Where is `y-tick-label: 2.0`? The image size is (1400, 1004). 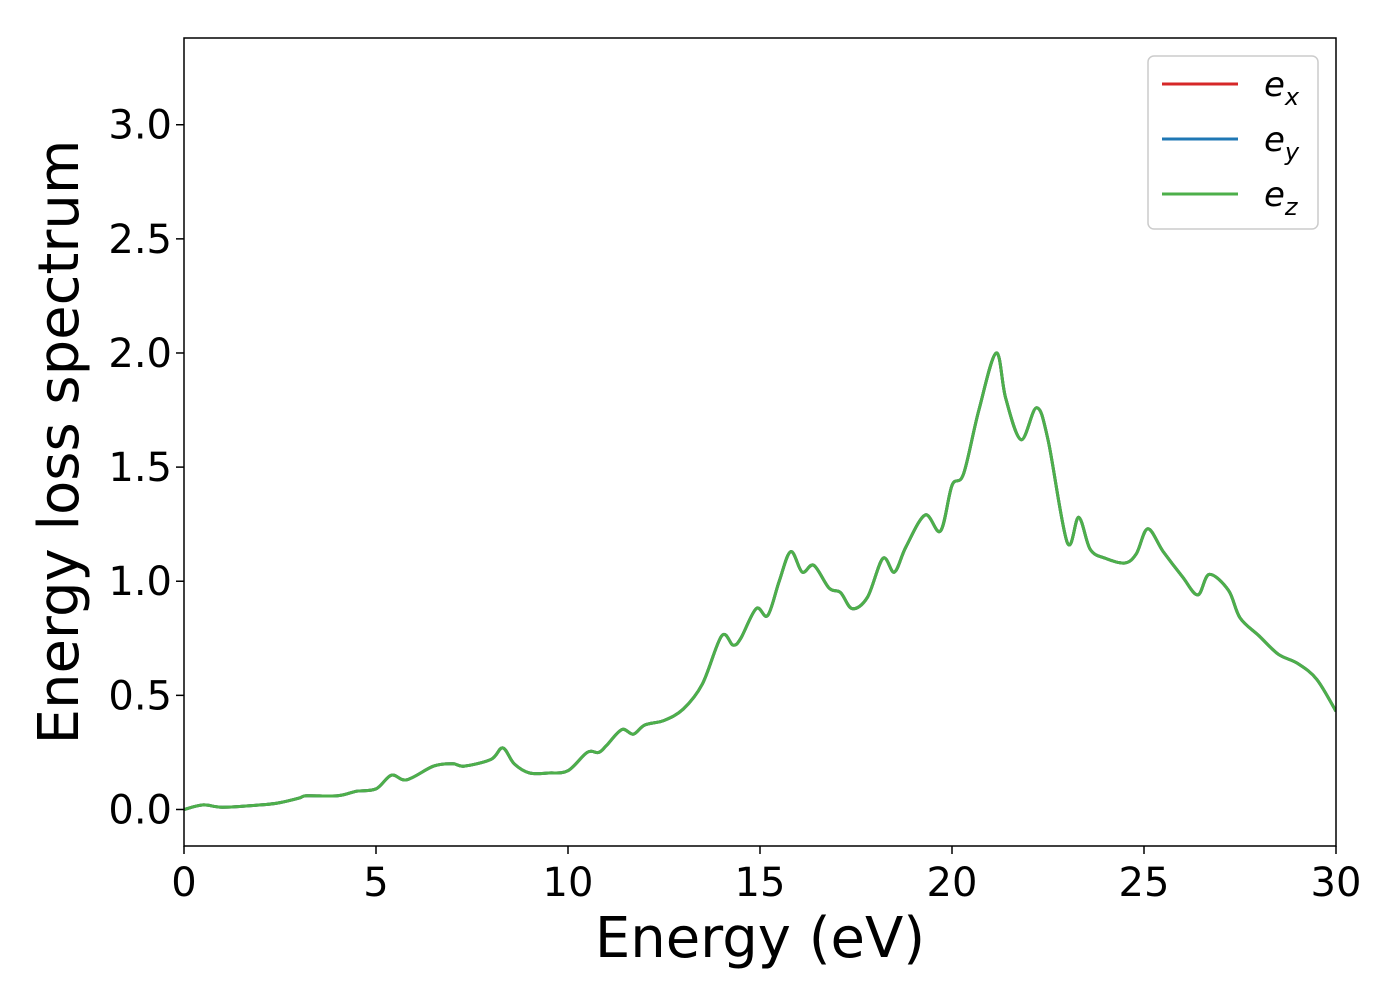 y-tick-label: 2.0 is located at coordinates (140, 354).